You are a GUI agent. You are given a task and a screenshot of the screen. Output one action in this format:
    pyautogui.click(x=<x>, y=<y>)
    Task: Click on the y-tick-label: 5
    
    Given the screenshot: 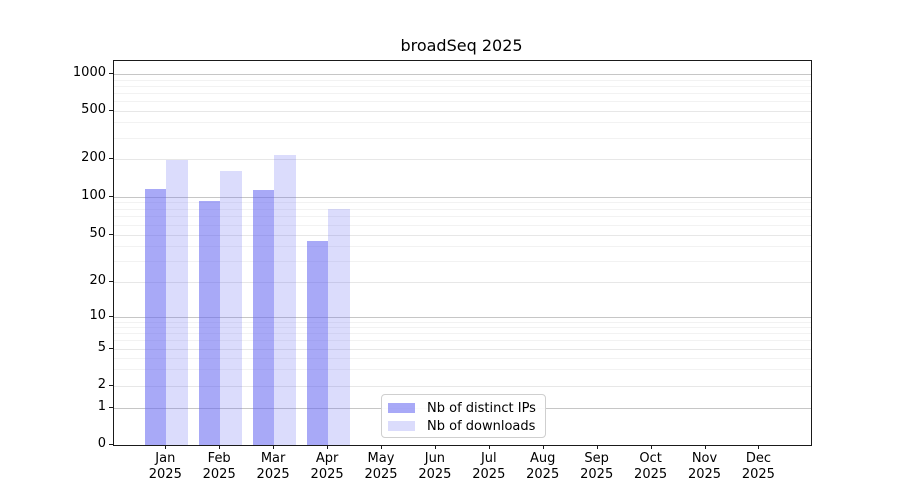 What is the action you would take?
    pyautogui.click(x=101, y=347)
    